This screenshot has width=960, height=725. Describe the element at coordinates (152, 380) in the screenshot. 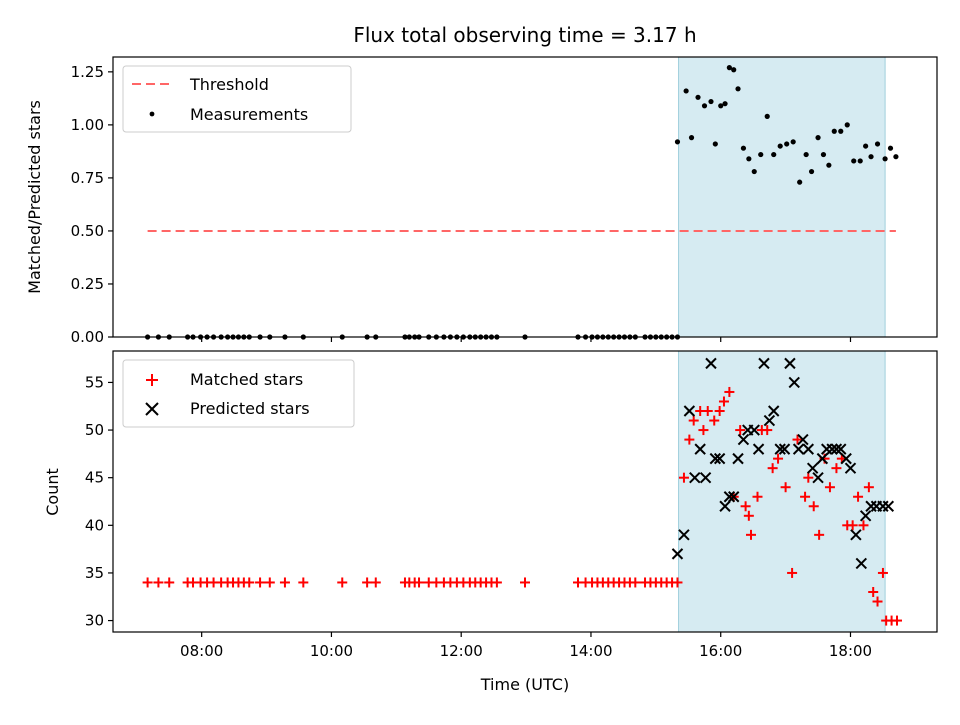

I see `legend-matched-swatch` at that location.